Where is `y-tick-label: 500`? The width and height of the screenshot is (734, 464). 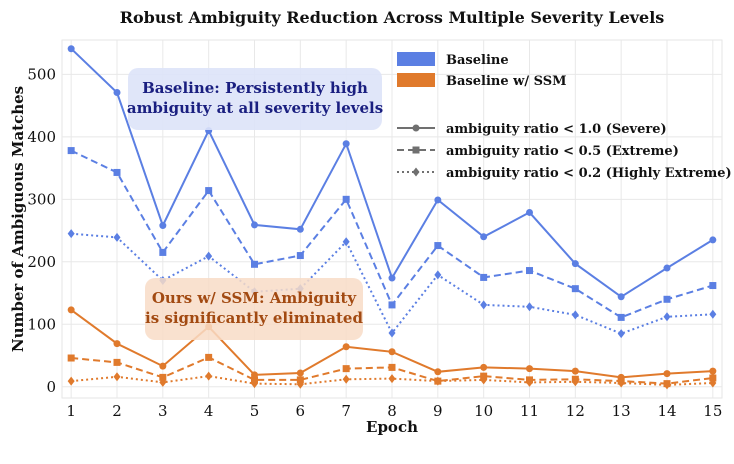
y-tick-label: 500 is located at coordinates (41, 74).